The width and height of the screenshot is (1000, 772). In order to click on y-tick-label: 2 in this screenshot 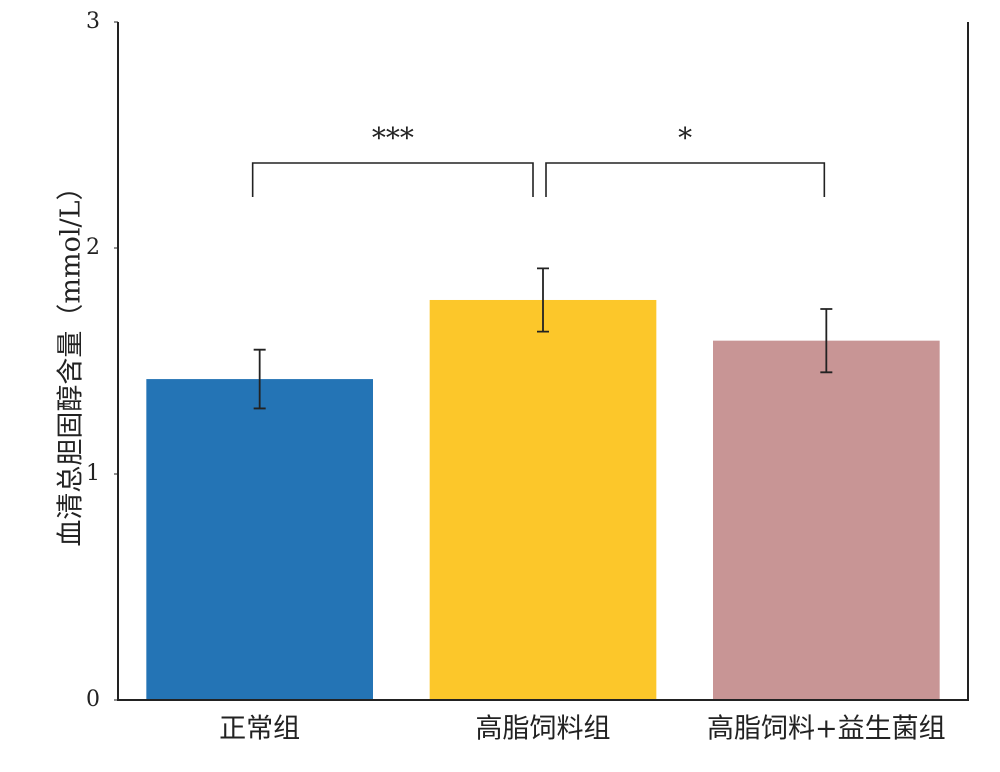, I will do `click(93, 247)`.